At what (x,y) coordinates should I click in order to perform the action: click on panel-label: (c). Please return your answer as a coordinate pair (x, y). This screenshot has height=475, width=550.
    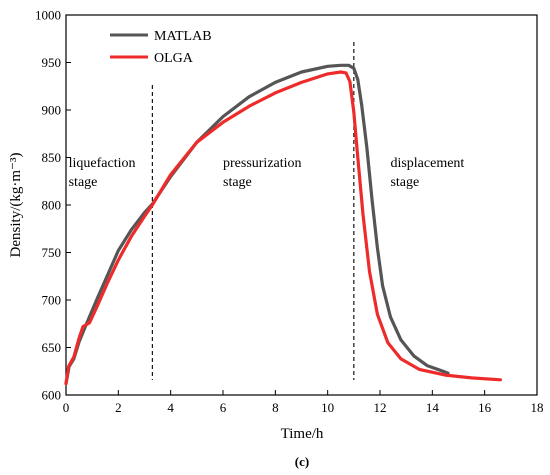
    Looking at the image, I should click on (302, 461).